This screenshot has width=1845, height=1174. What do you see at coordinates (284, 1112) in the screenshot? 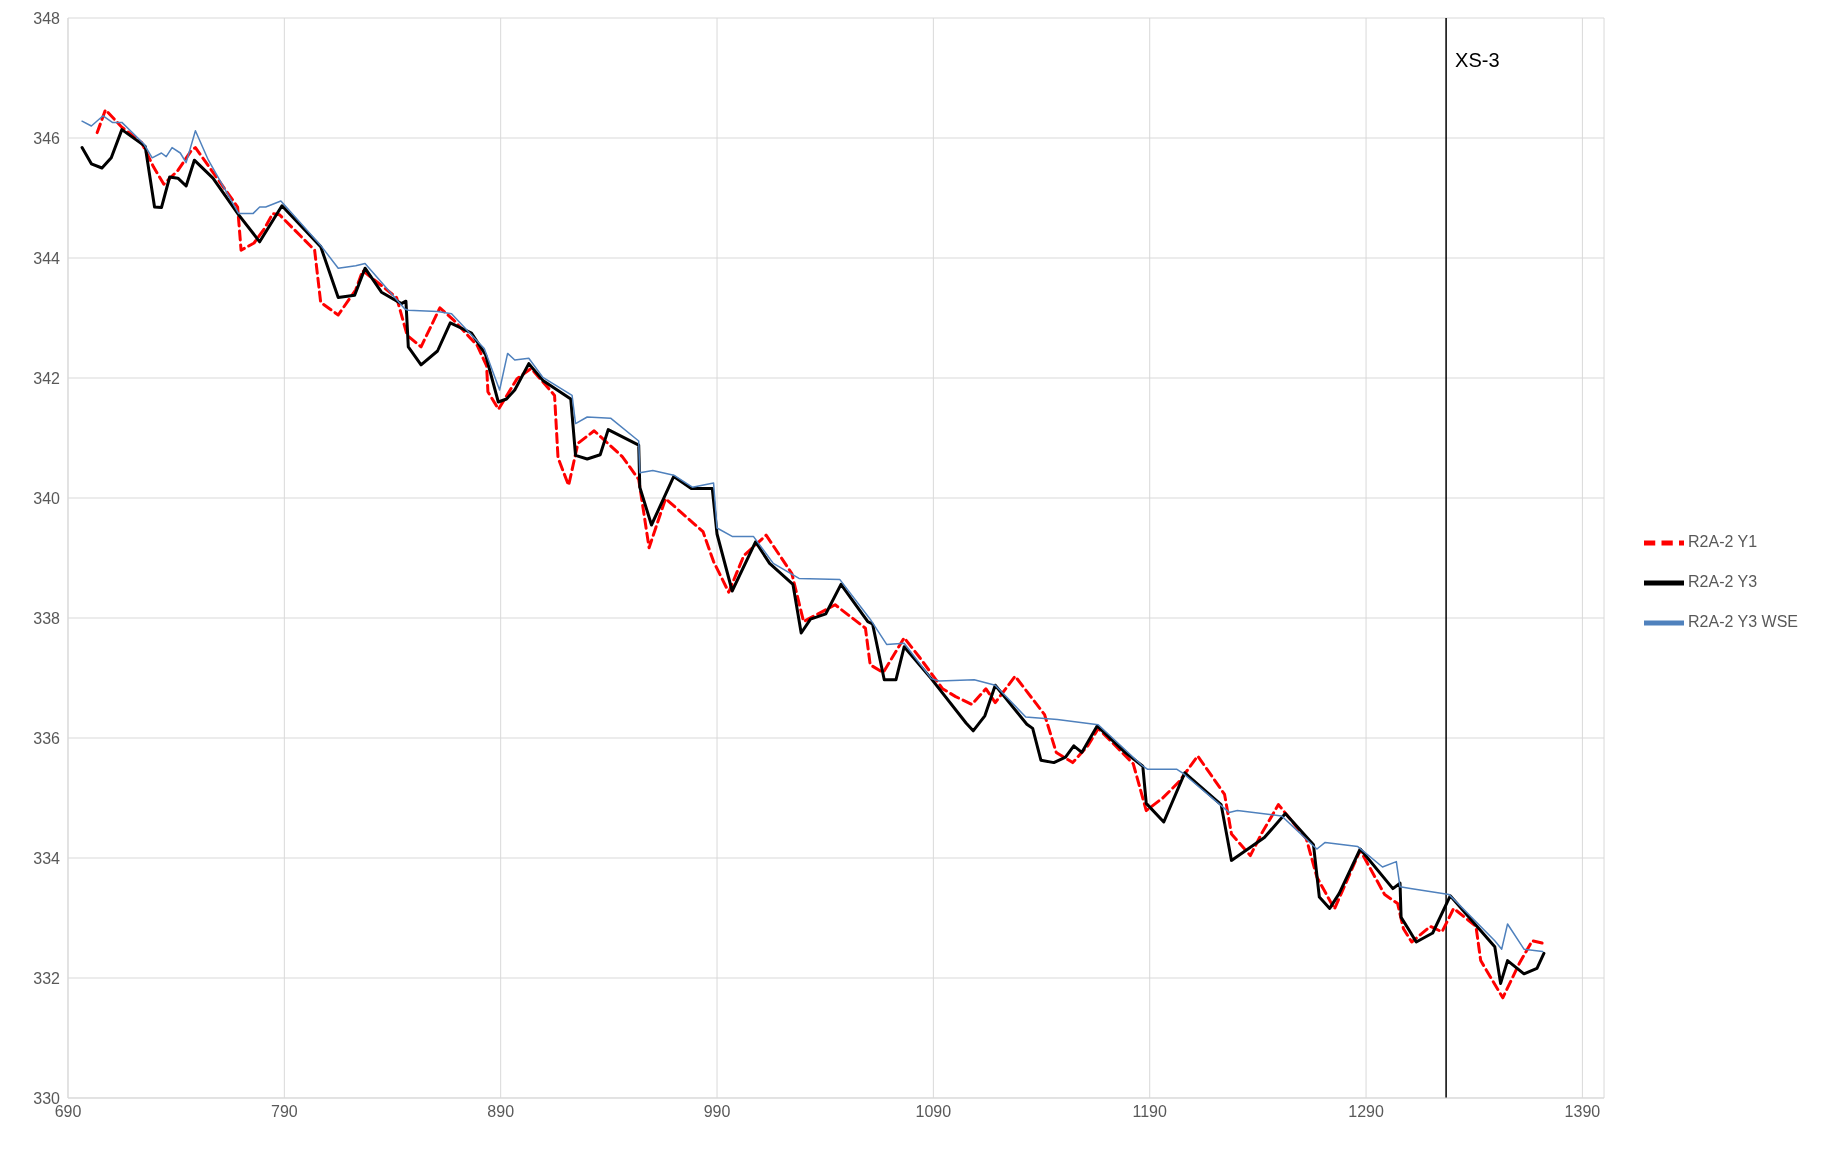
I see `x-tick-label: 790` at bounding box center [284, 1112].